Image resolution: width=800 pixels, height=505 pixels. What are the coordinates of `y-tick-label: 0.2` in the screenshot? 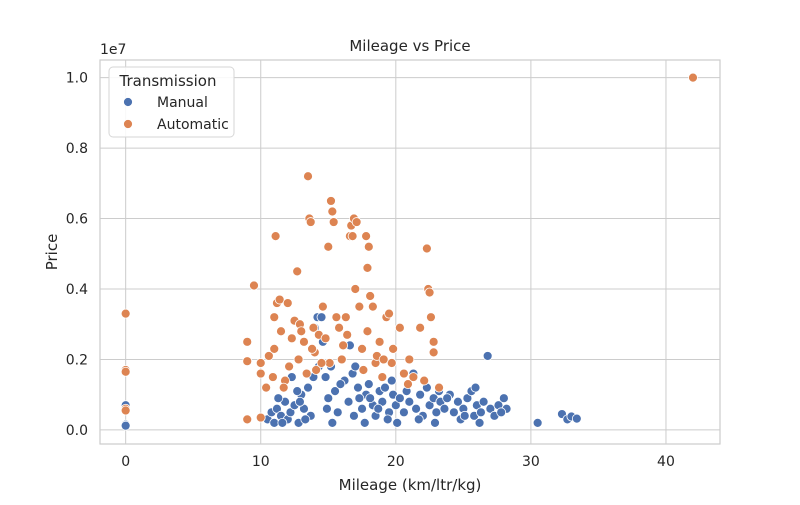 It's located at (77, 360).